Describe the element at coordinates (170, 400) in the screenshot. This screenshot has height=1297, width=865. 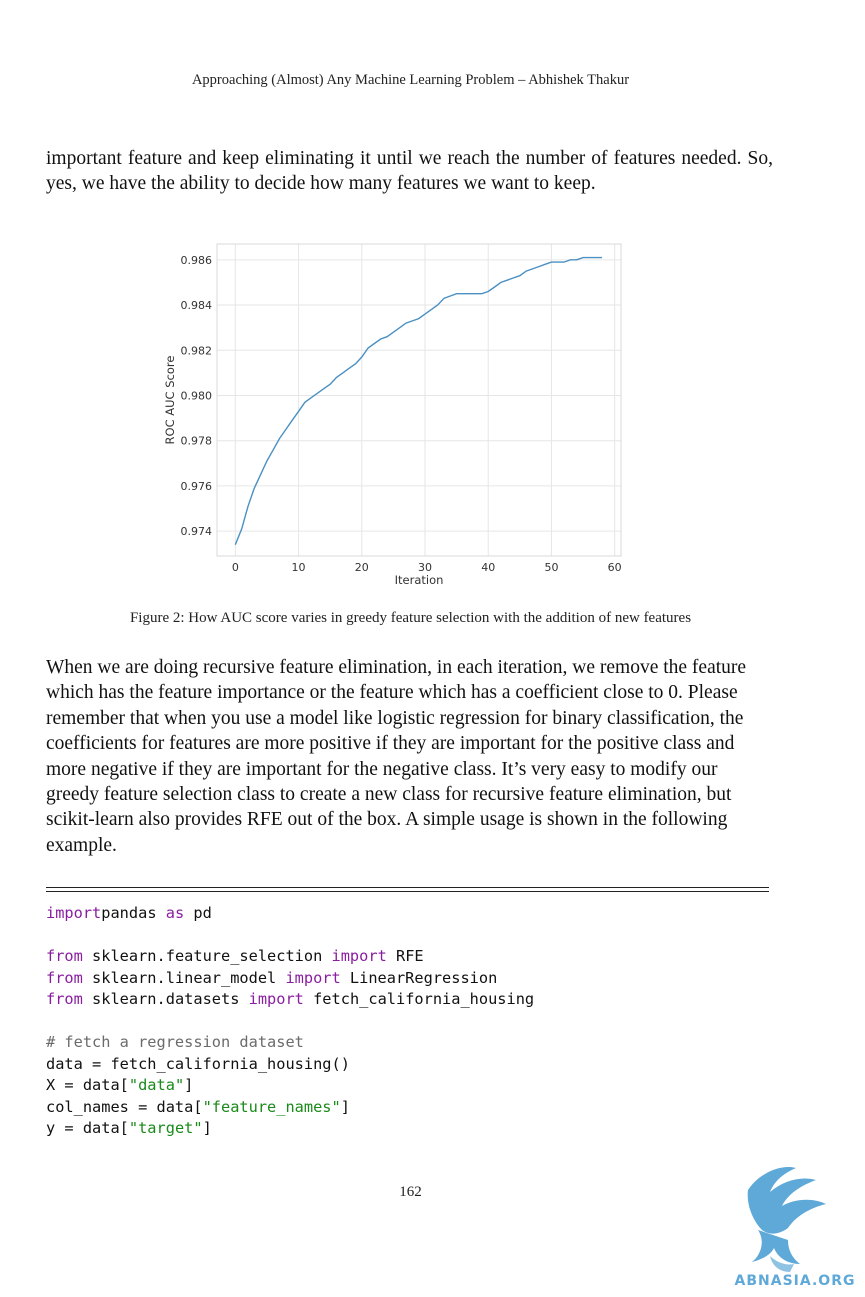
I see `y-axis-label: ROC AUC Score` at that location.